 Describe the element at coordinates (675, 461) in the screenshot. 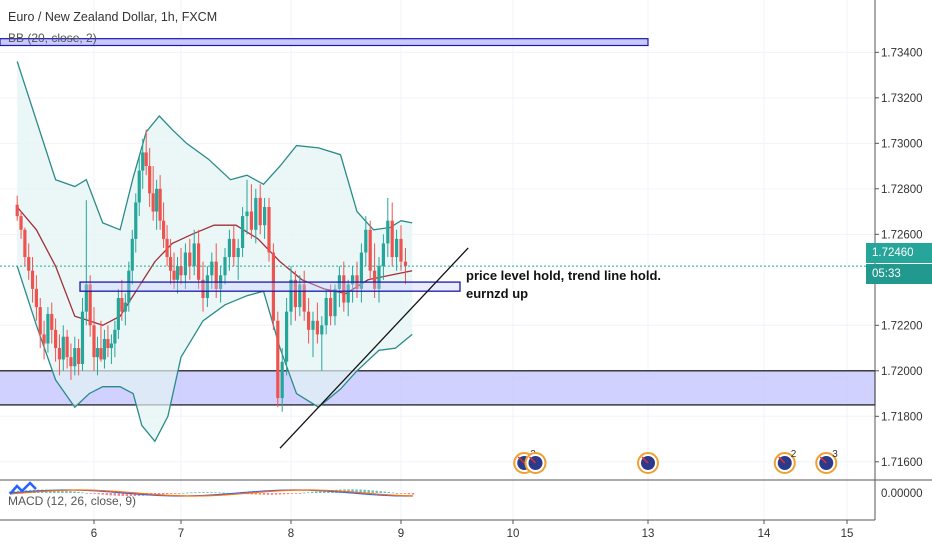

I see `event-markers: 223` at that location.